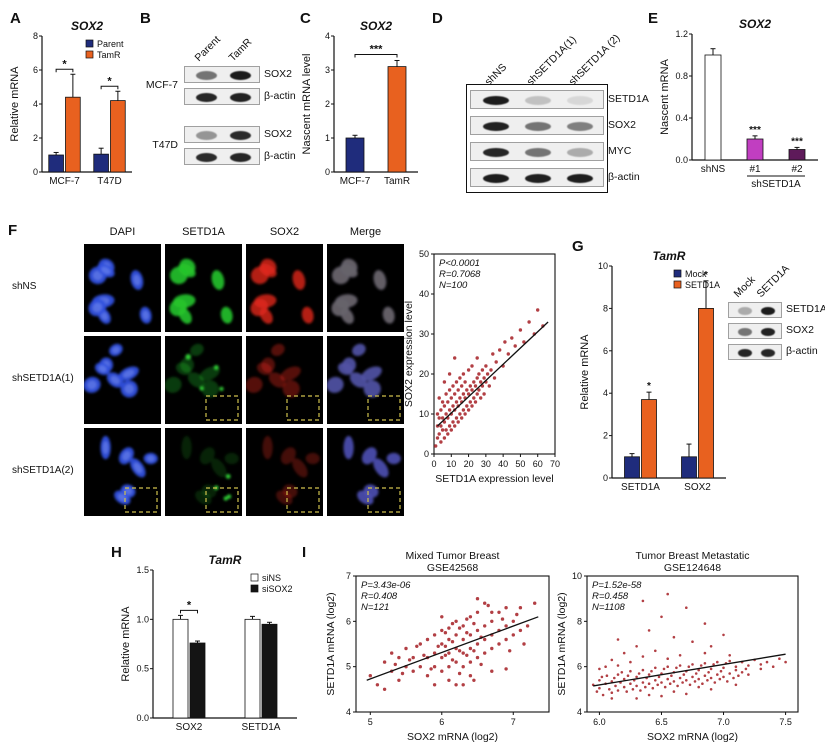 This screenshot has height=749, width=825. What do you see at coordinates (555, 464) in the screenshot?
I see `svg-text: 70` at bounding box center [555, 464].